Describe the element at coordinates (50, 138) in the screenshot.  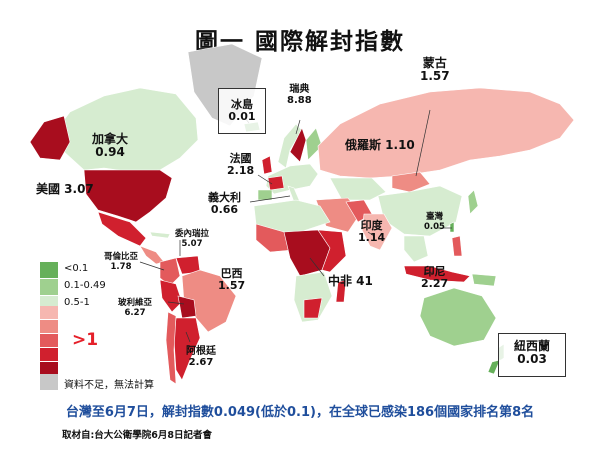
I see `alaska-region` at that location.